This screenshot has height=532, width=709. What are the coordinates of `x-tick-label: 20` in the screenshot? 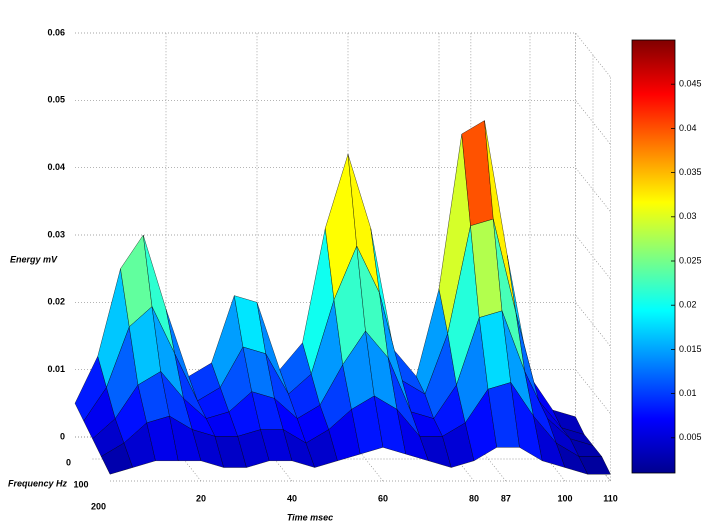 It's located at (201, 498).